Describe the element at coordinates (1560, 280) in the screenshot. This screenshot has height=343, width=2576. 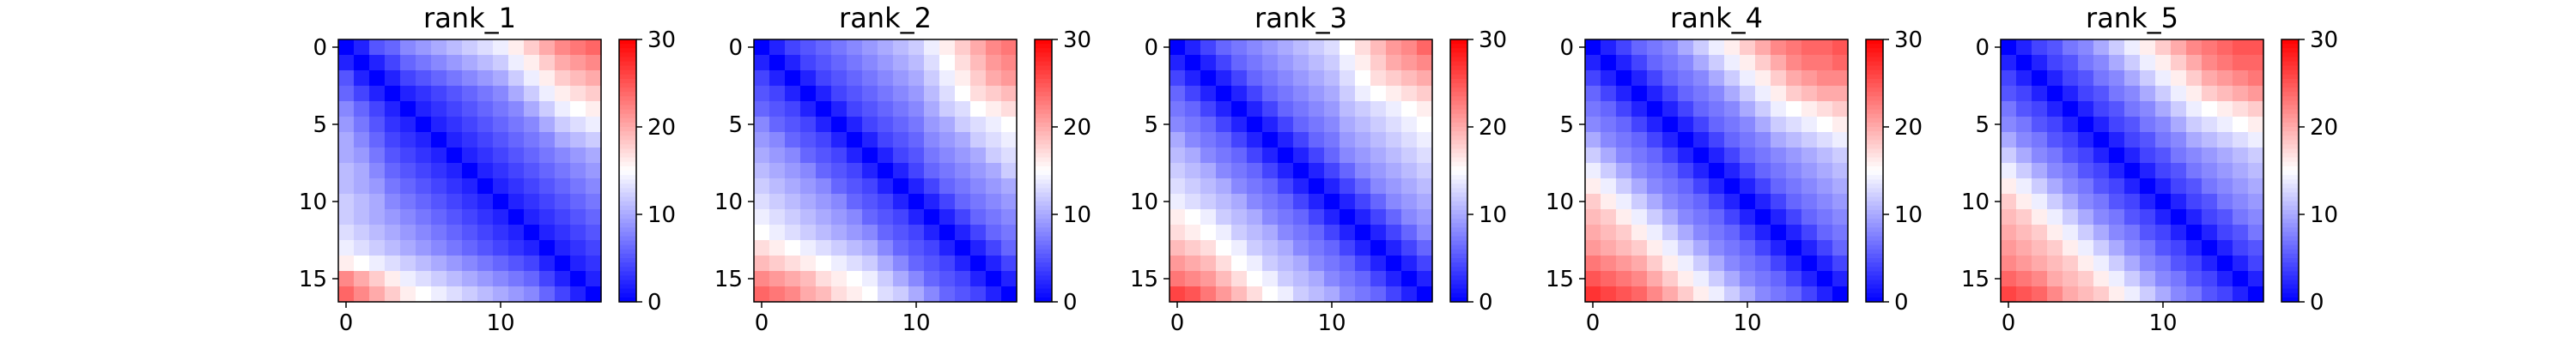
I see `y-tick-label: 15` at that location.